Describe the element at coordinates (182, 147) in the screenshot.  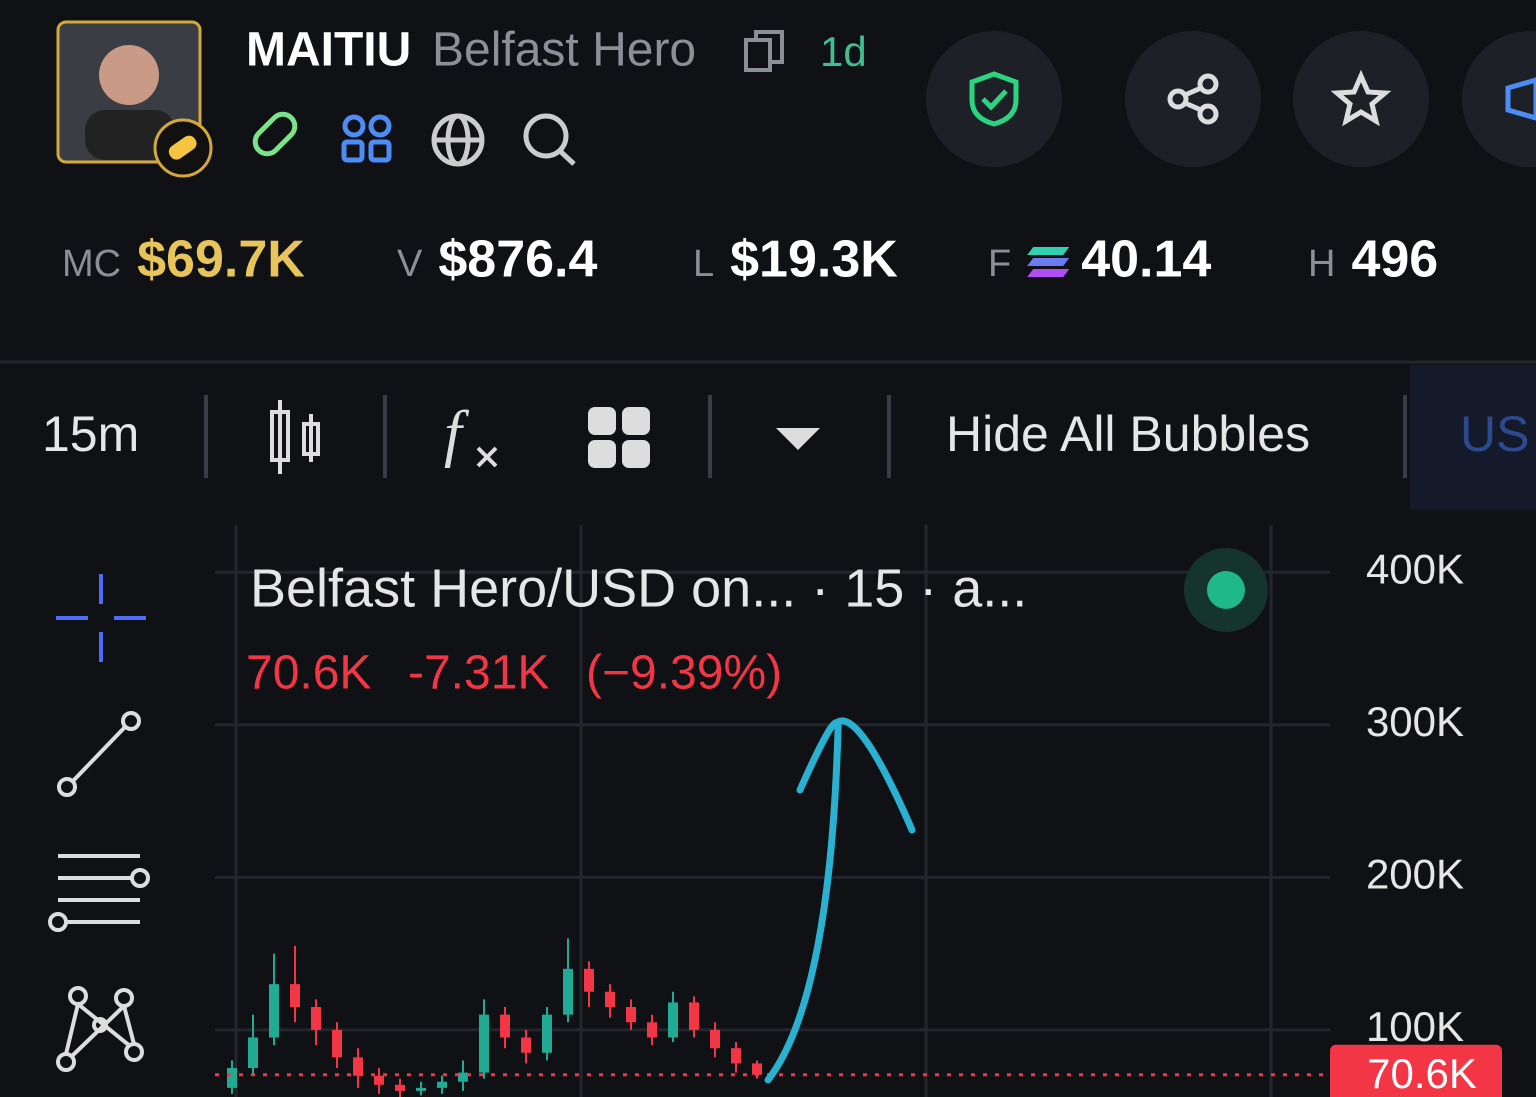
I see `pill` at that location.